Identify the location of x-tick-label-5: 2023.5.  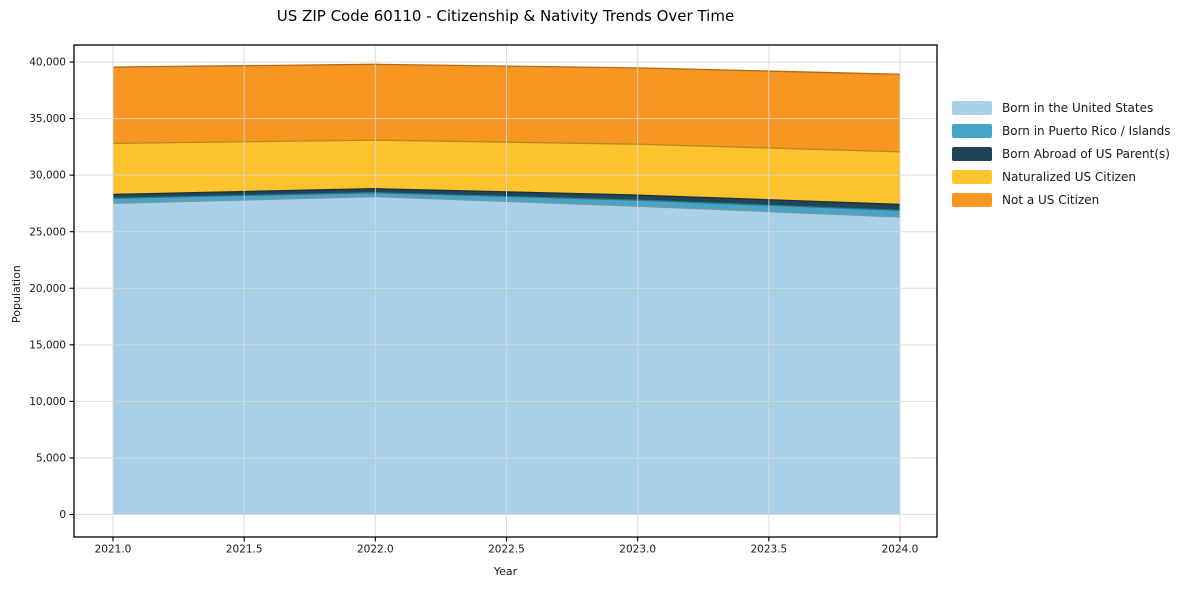
(768, 550).